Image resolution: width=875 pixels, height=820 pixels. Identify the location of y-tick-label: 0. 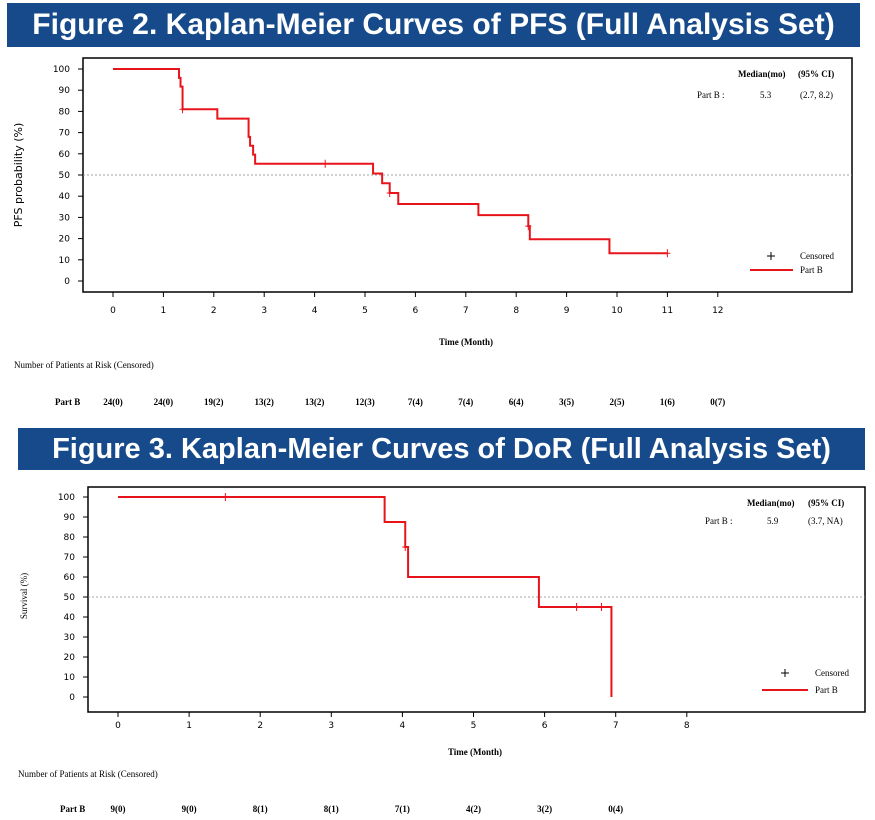
(67, 282).